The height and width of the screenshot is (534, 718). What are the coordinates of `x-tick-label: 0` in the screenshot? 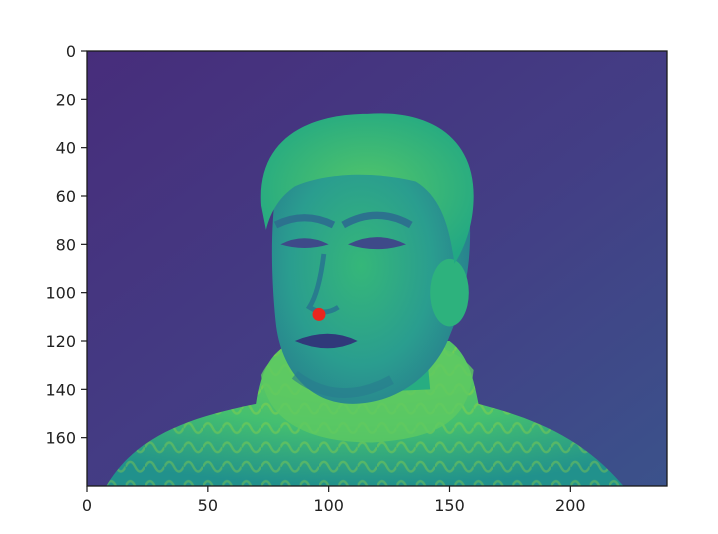 It's located at (87, 505).